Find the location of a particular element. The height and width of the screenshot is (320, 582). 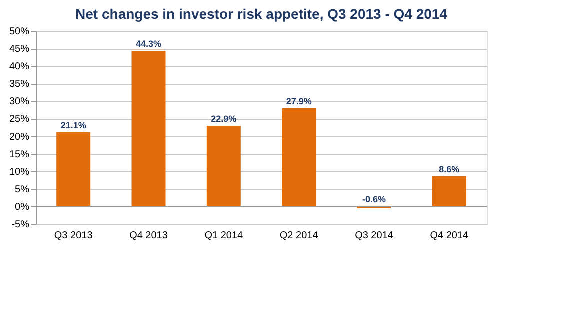

y-tick-label: 45% is located at coordinates (19, 50).